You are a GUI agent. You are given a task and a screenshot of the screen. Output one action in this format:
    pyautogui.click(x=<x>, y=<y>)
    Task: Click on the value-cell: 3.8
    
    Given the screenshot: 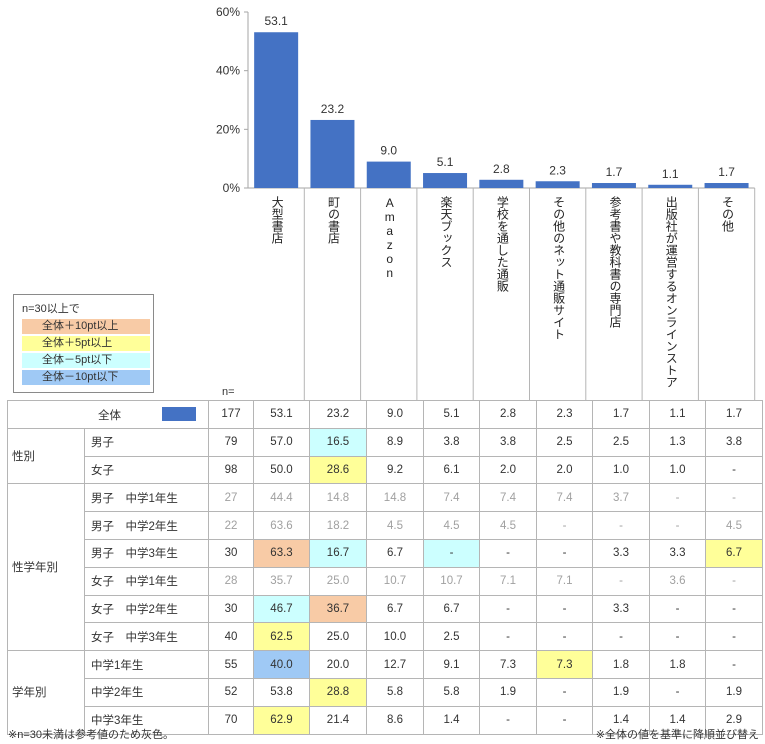 What is the action you would take?
    pyautogui.click(x=451, y=442)
    